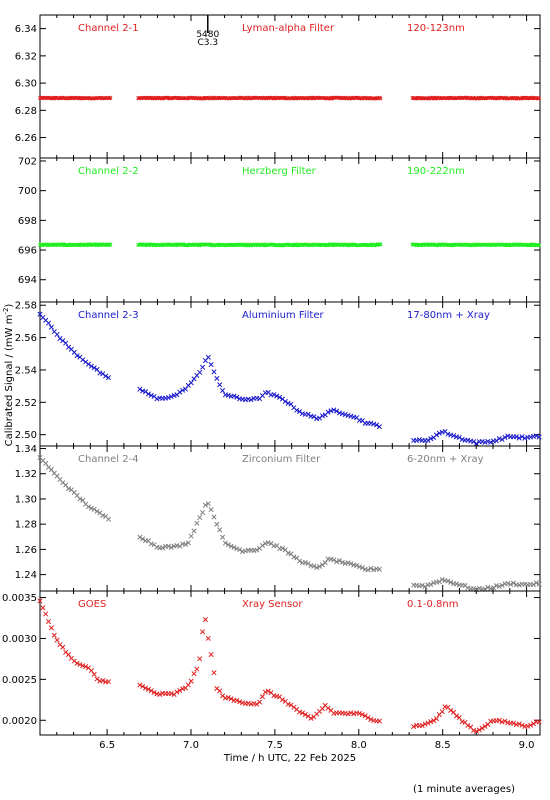  What do you see at coordinates (433, 604) in the screenshot?
I see `wavelength-band: 0.1-0.8nm` at bounding box center [433, 604].